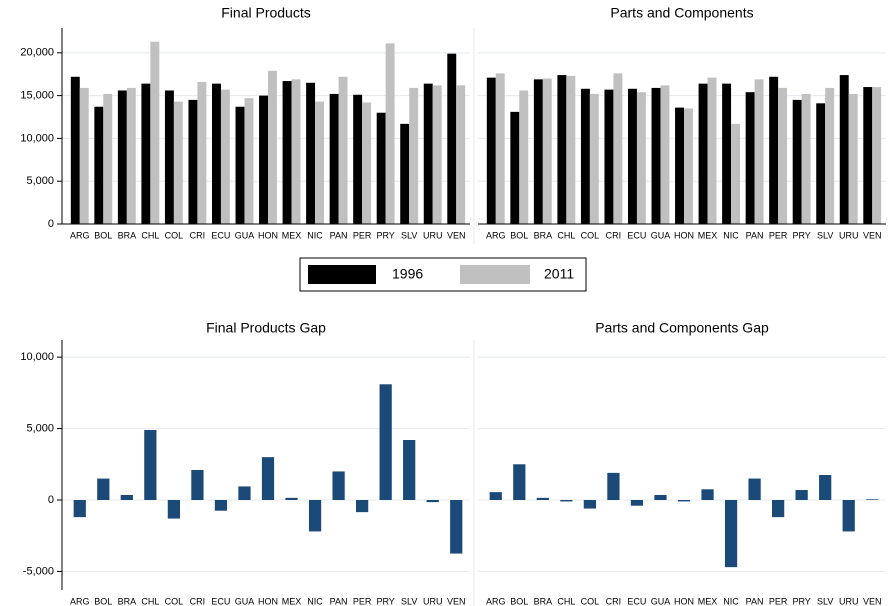  Describe the element at coordinates (495, 274) in the screenshot. I see `legend-swatch` at that location.